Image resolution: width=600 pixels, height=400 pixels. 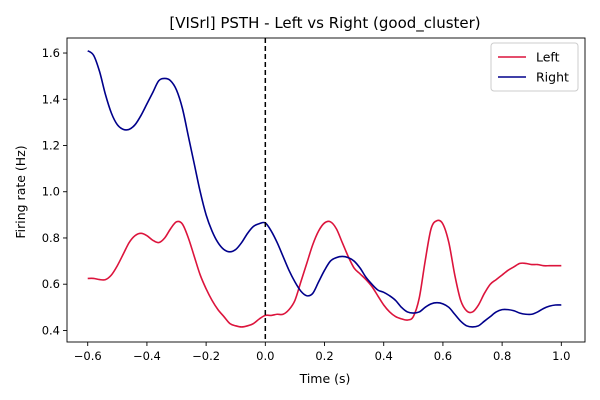 What do you see at coordinates (384, 356) in the screenshot?
I see `x-tick-label: 0.4` at bounding box center [384, 356].